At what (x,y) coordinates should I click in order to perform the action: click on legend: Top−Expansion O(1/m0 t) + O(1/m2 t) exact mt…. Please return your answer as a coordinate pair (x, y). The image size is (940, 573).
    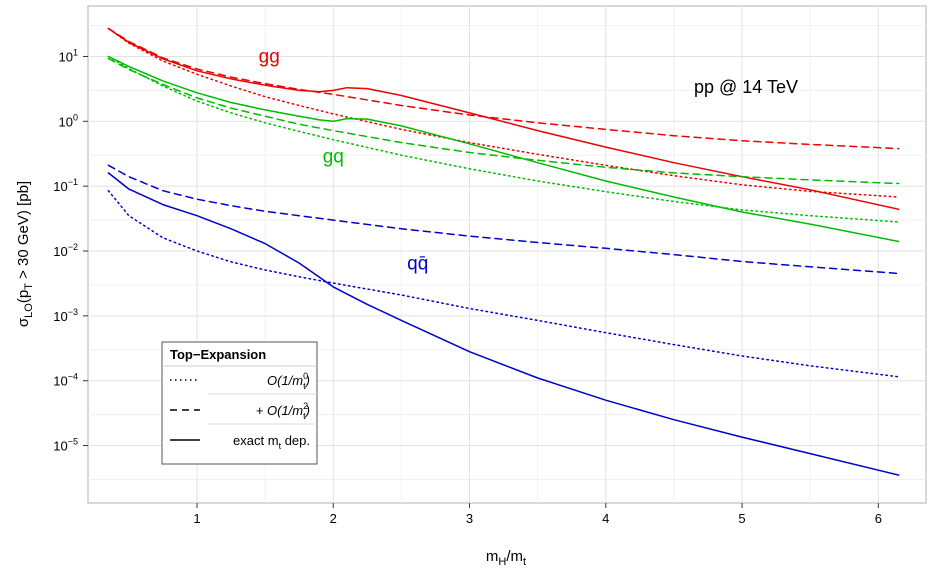
    Looking at the image, I should click on (239, 403).